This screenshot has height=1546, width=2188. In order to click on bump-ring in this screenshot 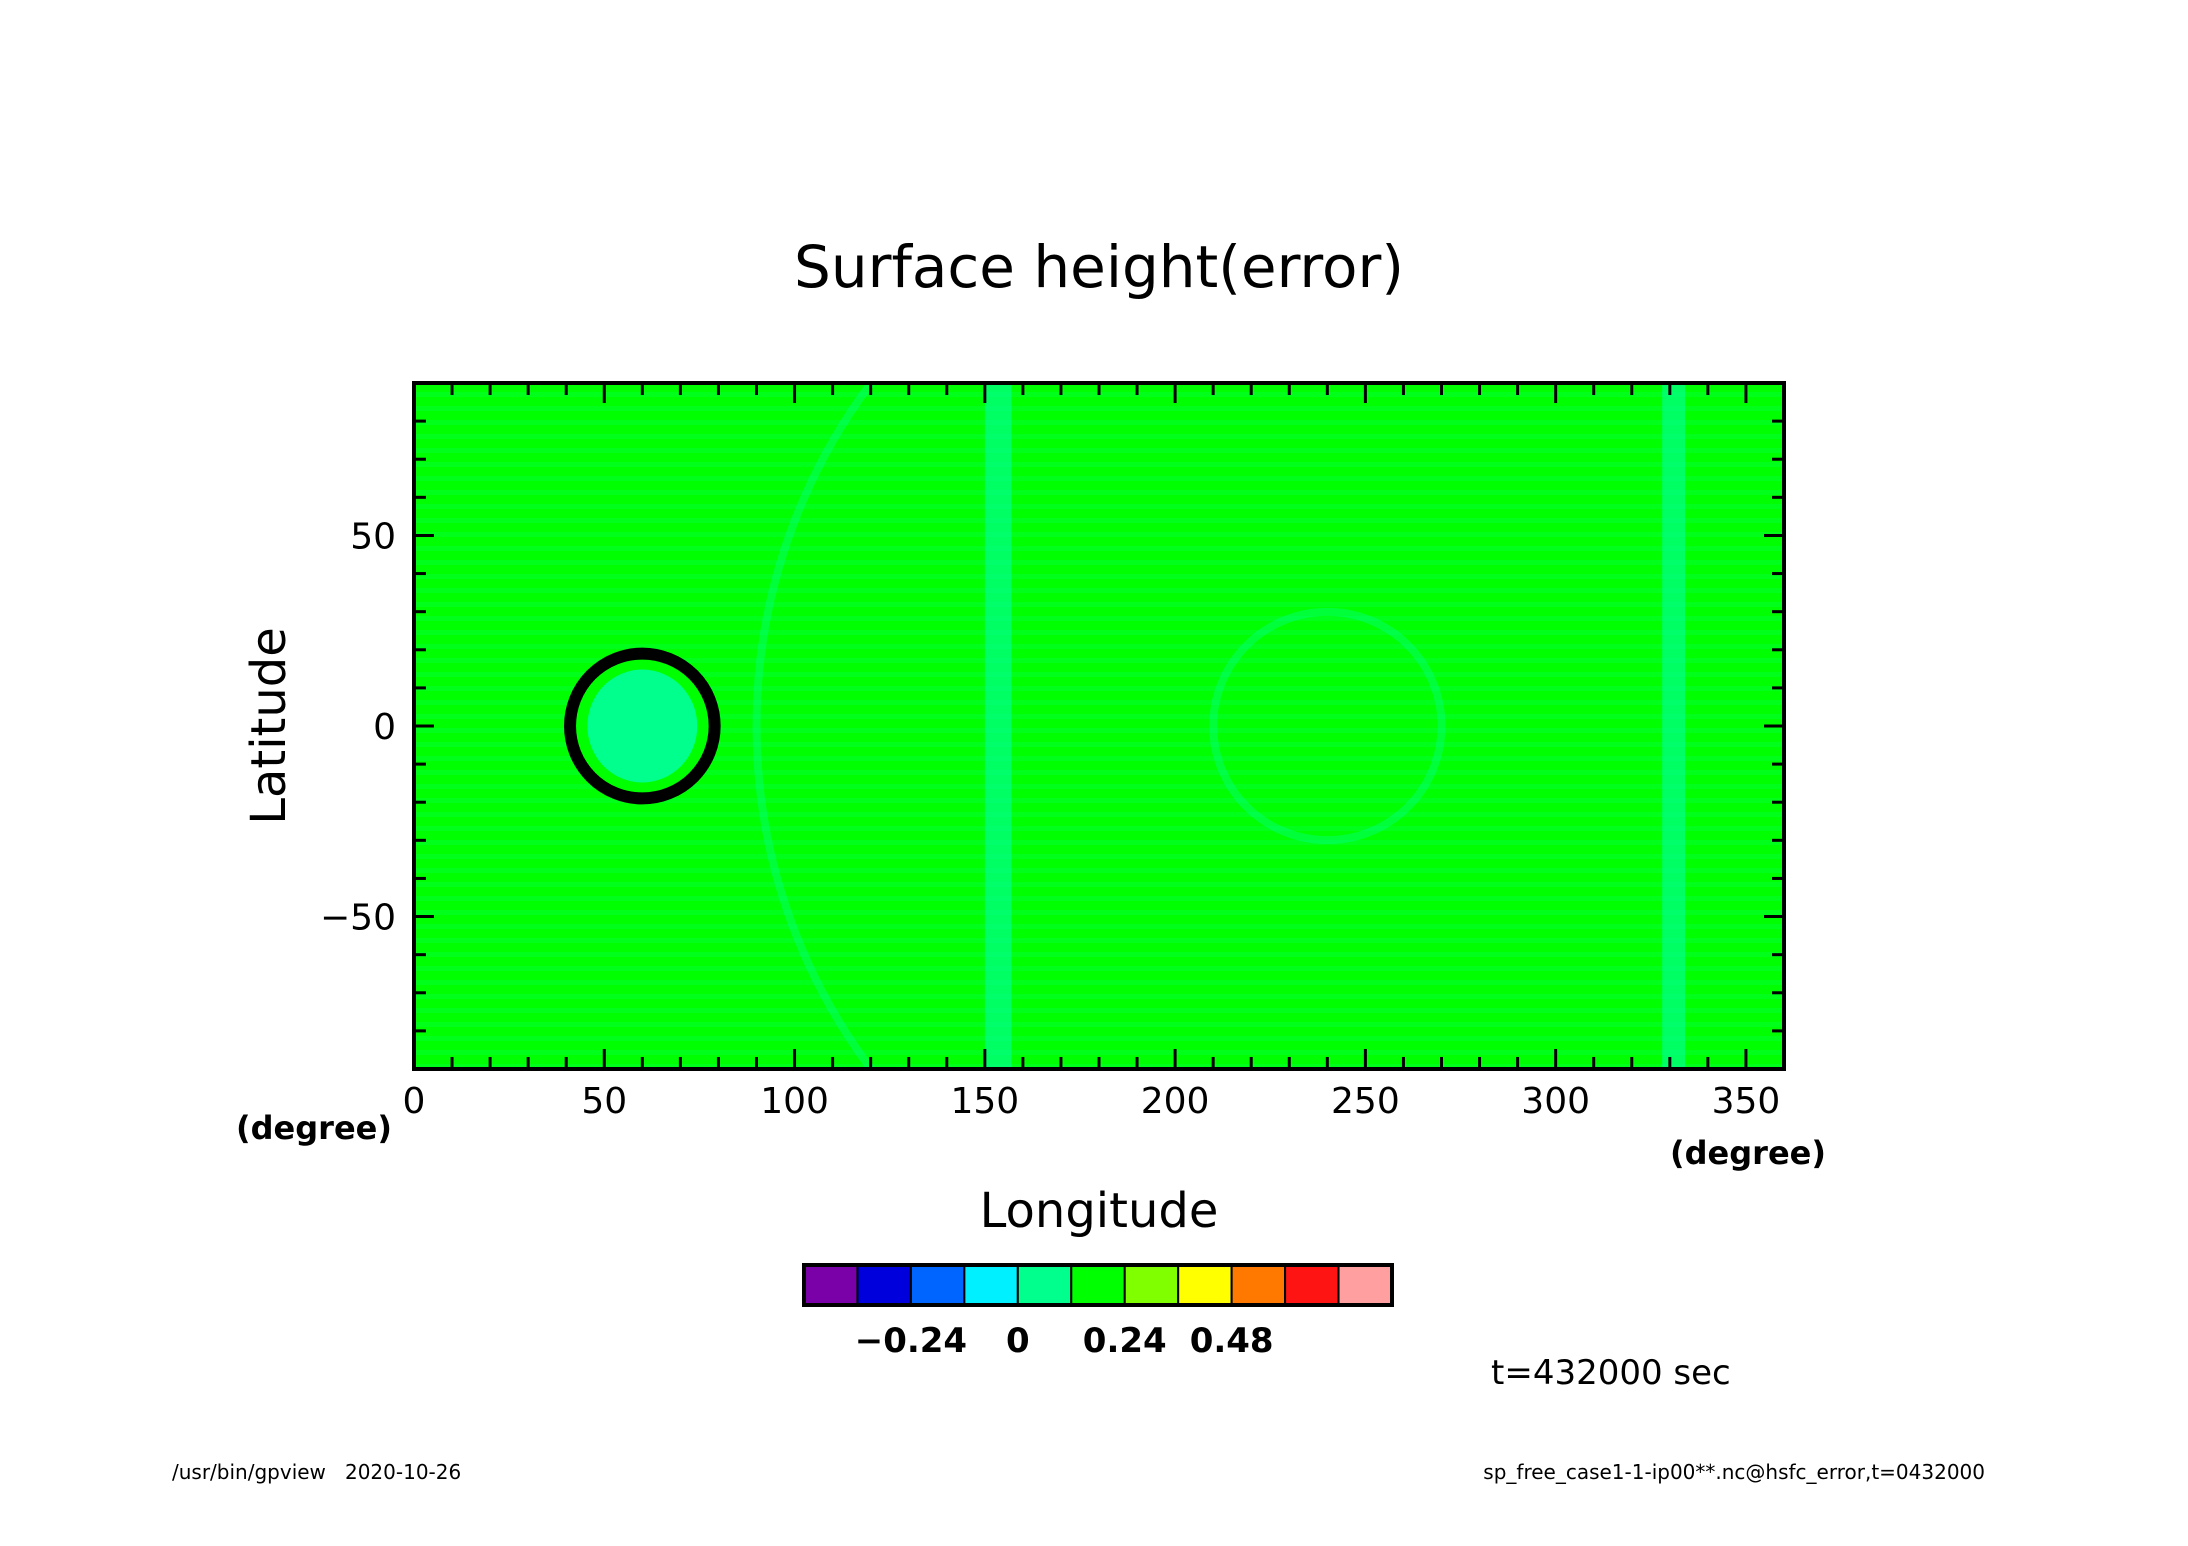, I will do `click(642, 726)`.